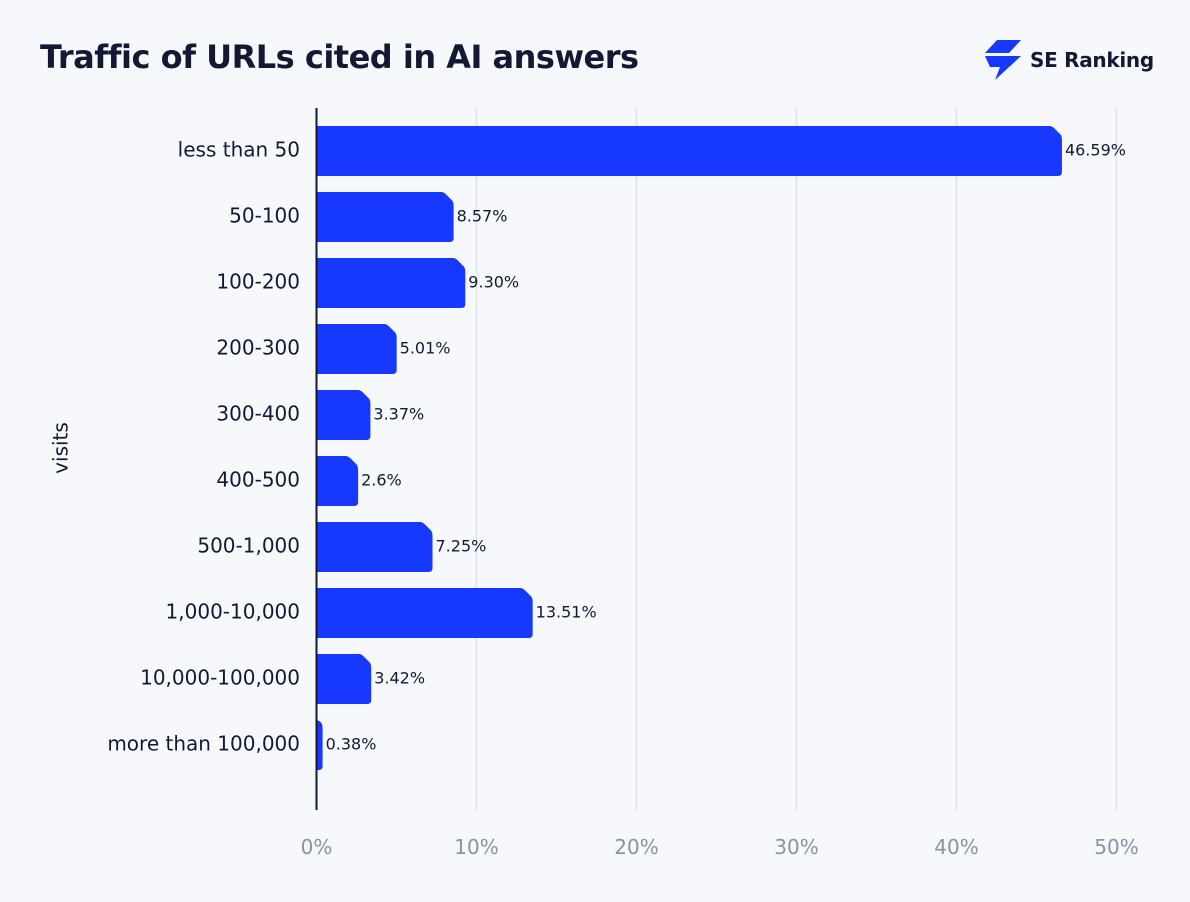  What do you see at coordinates (339, 57) in the screenshot?
I see `chart-title: Traffic of URLs cited in AI answers` at bounding box center [339, 57].